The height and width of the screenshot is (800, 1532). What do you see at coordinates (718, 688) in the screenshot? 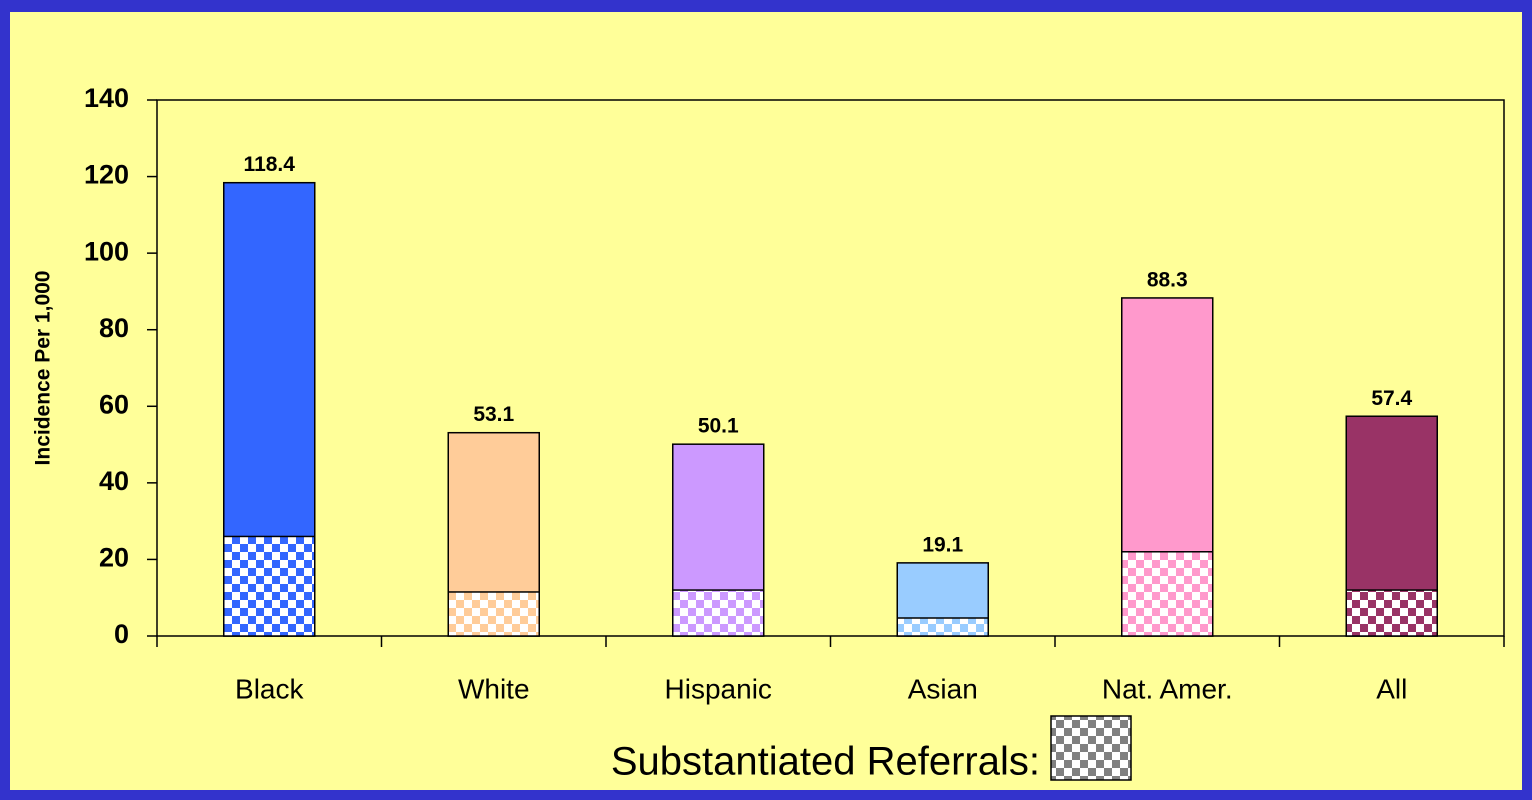
I see `x-tick-label: Hispanic` at bounding box center [718, 688].